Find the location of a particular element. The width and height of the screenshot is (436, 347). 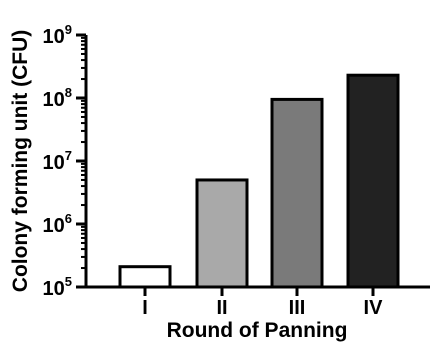

y-tick-exponent: 9 is located at coordinates (68, 29).